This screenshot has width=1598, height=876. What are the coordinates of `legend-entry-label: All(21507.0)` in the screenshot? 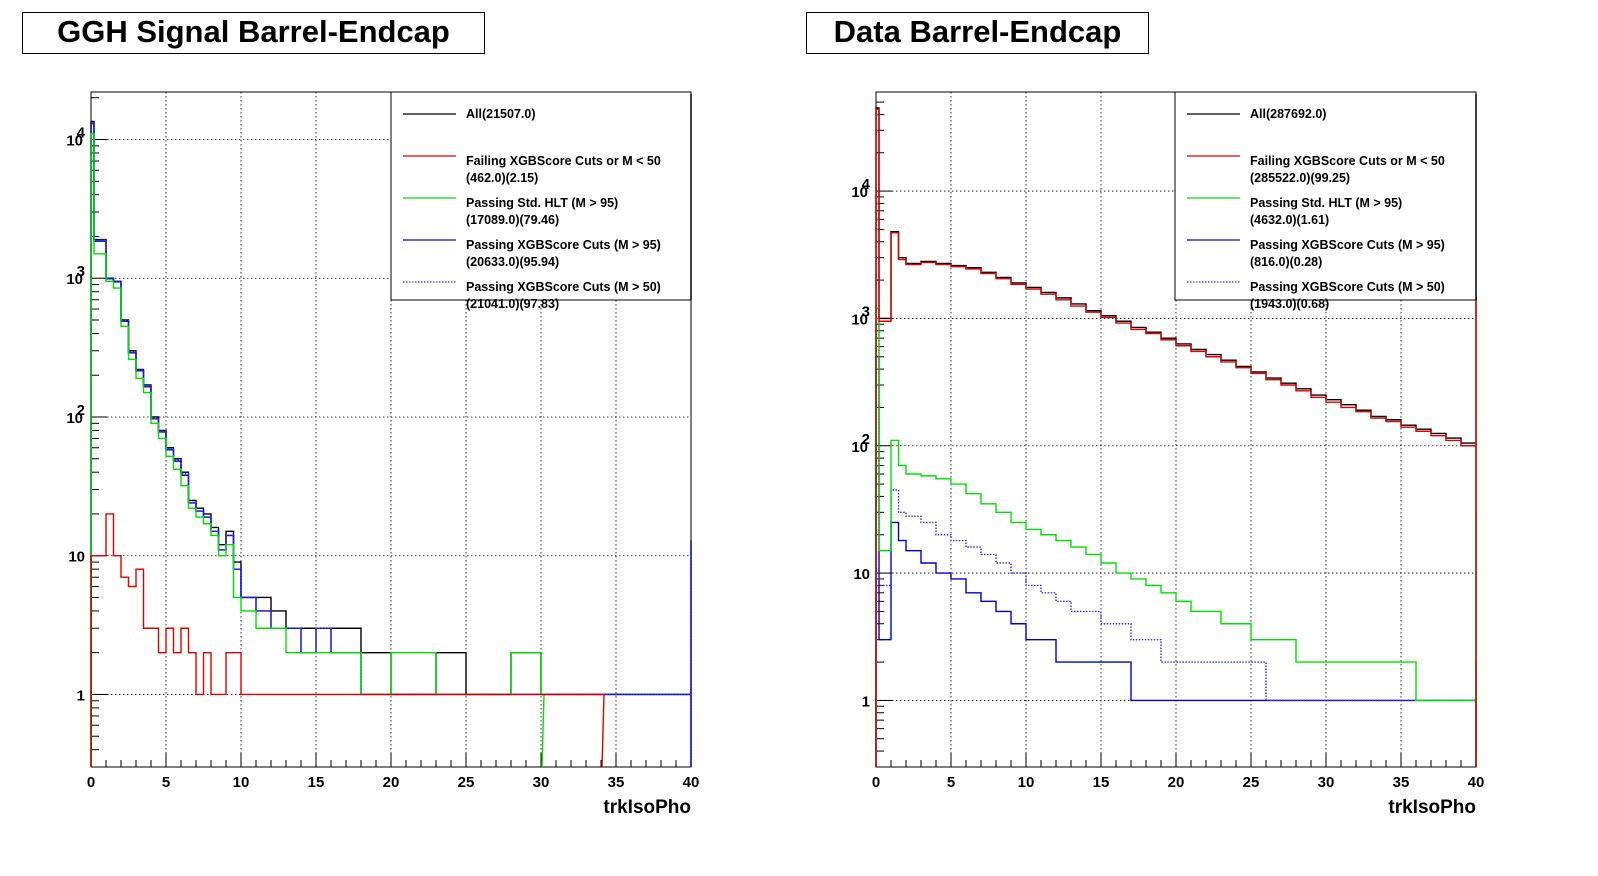 It's located at (500, 114).